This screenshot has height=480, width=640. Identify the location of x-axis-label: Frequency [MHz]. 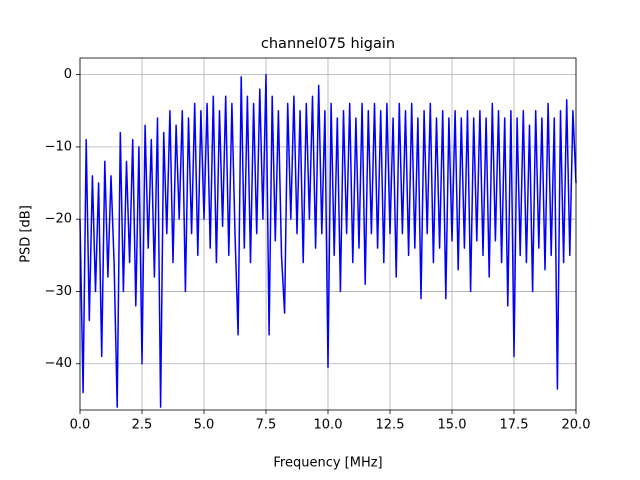
(327, 463).